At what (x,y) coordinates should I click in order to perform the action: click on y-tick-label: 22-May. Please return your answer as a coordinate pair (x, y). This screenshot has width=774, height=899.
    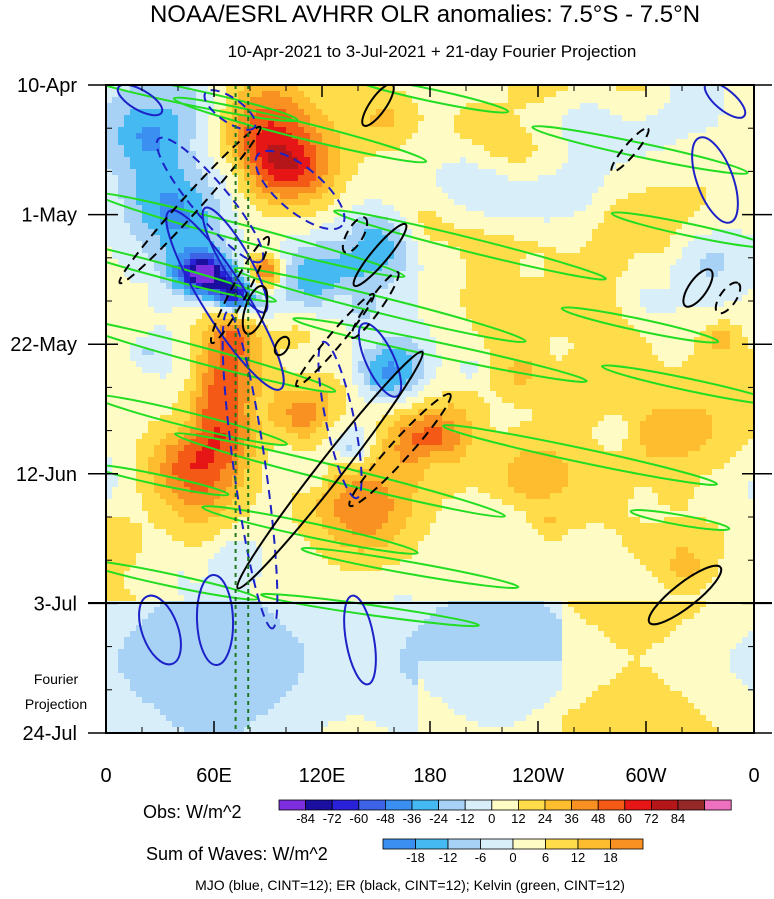
    Looking at the image, I should click on (43, 345).